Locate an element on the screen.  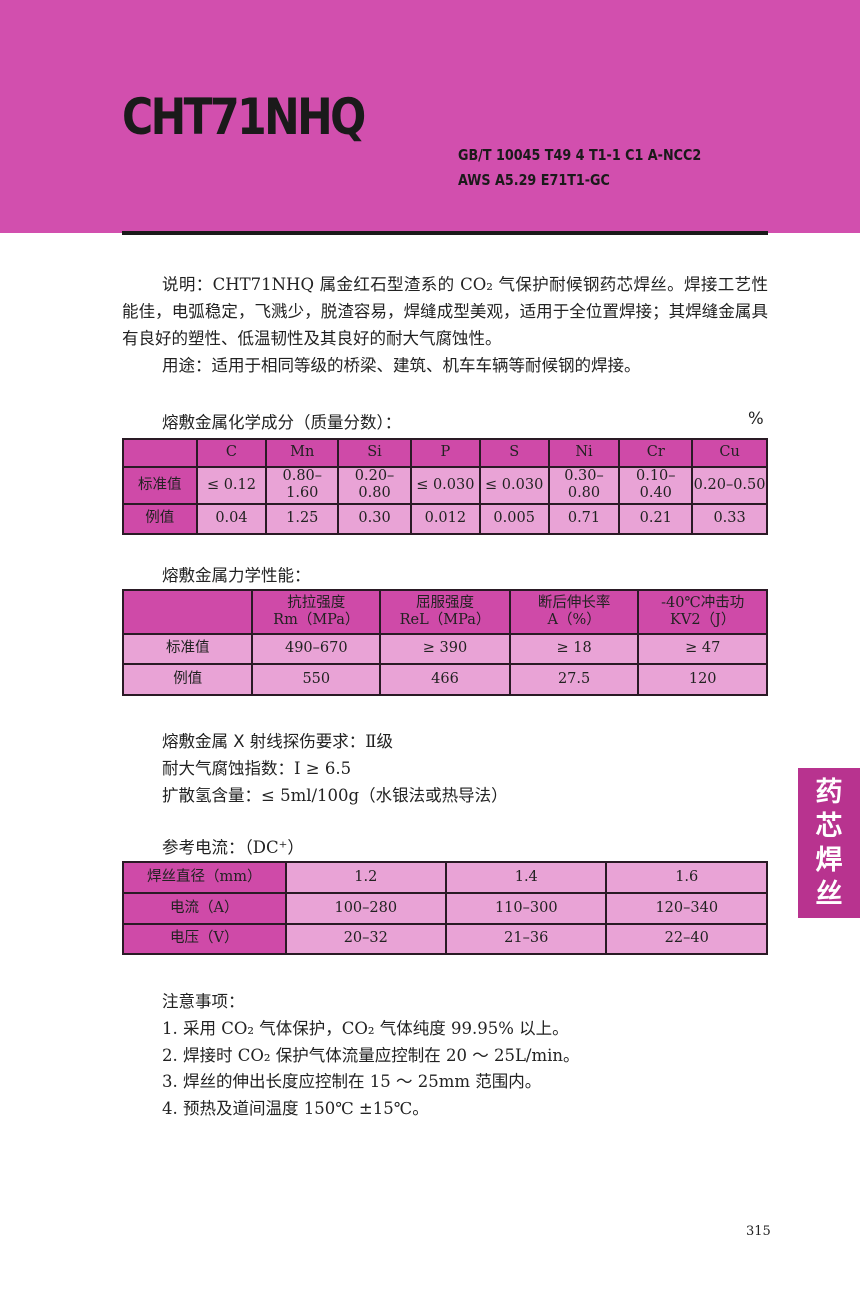
table-row: 焊丝直径（mm） 1.2 1.4 1.6 is located at coordinates (445, 877).